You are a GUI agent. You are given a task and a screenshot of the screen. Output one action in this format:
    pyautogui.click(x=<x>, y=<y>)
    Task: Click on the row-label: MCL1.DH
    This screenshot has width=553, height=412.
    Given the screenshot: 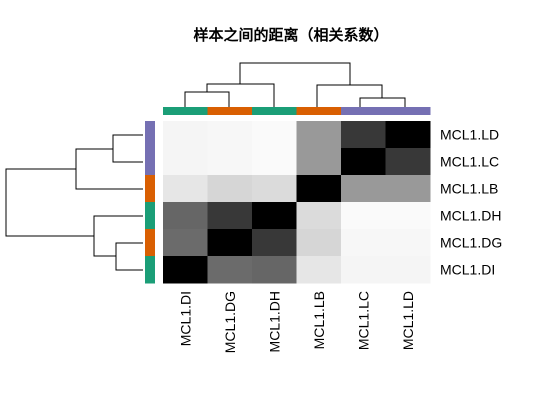 What is the action you would take?
    pyautogui.click(x=470, y=216)
    